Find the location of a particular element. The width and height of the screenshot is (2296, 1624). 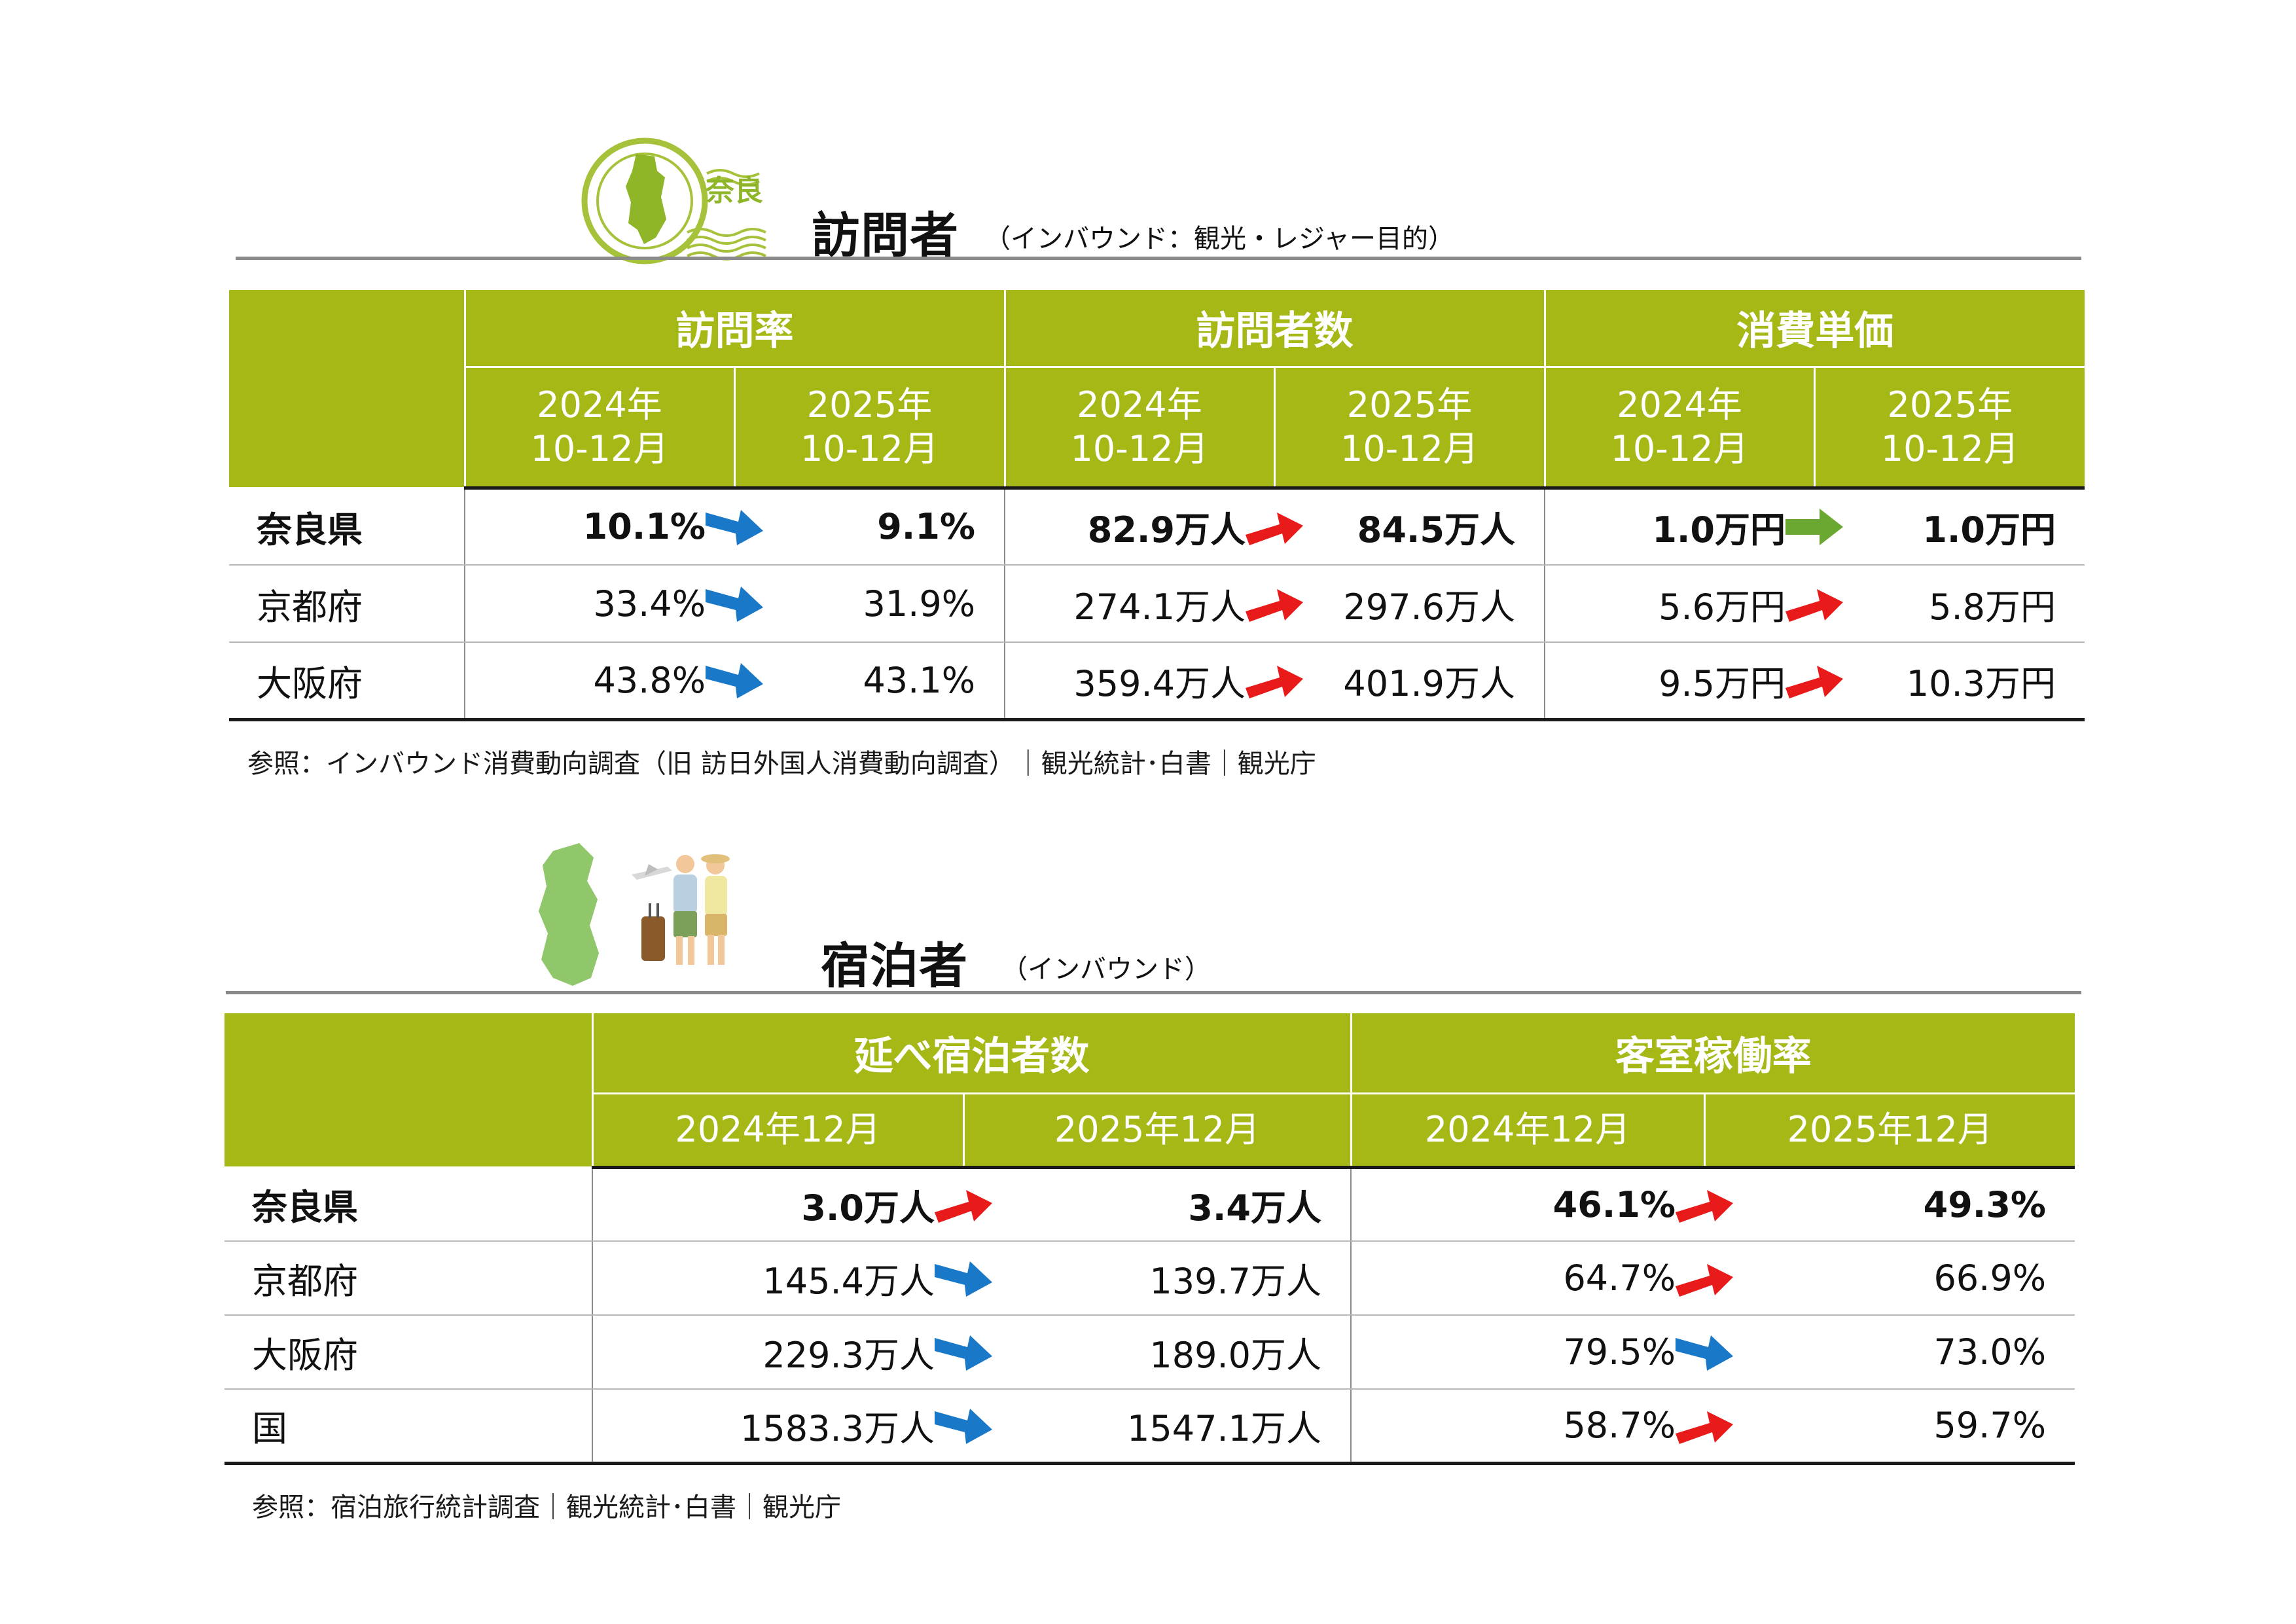

value-cell: 58.7% is located at coordinates (1541, 1427).